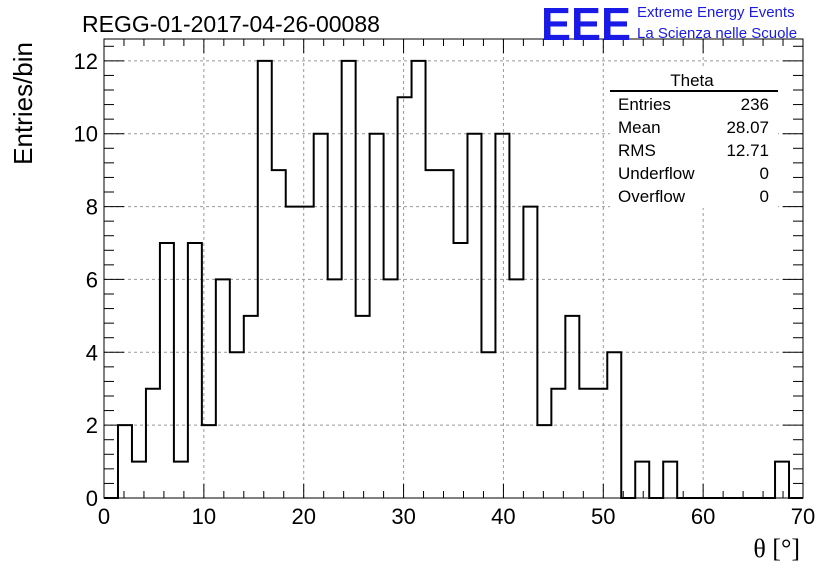 The image size is (836, 572). What do you see at coordinates (703, 516) in the screenshot?
I see `x-tick-label: 60` at bounding box center [703, 516].